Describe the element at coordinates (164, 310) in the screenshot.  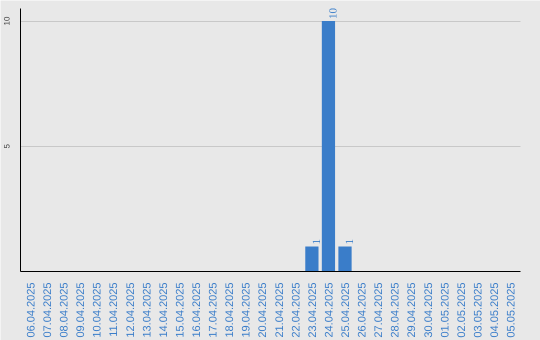
I see `x-tick-label: 14.04.2025` at that location.